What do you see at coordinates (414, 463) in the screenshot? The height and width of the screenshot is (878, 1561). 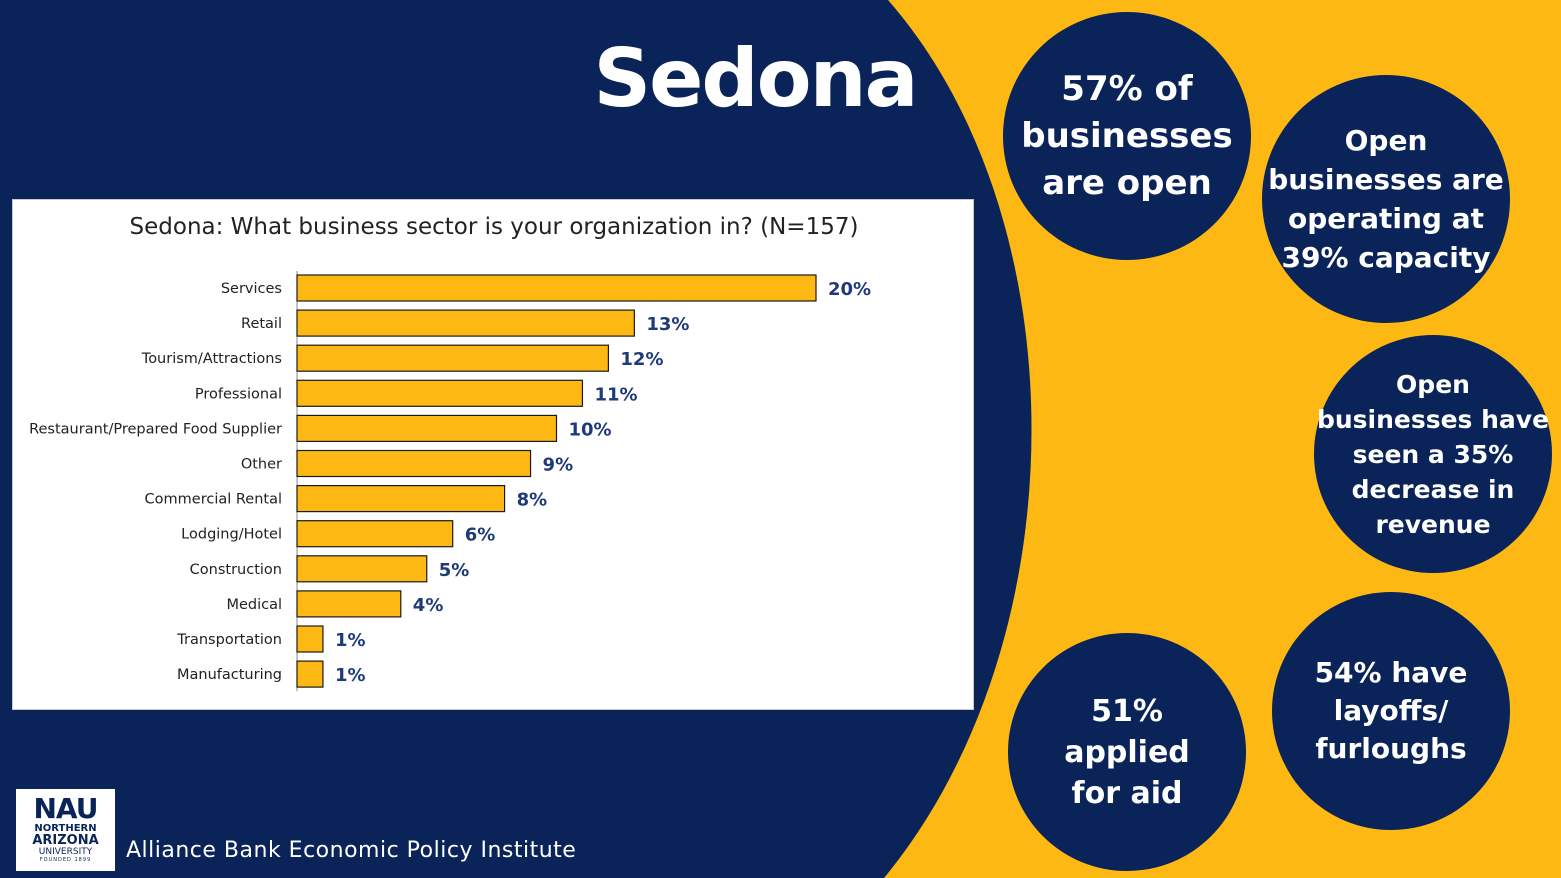 I see `bar-other` at bounding box center [414, 463].